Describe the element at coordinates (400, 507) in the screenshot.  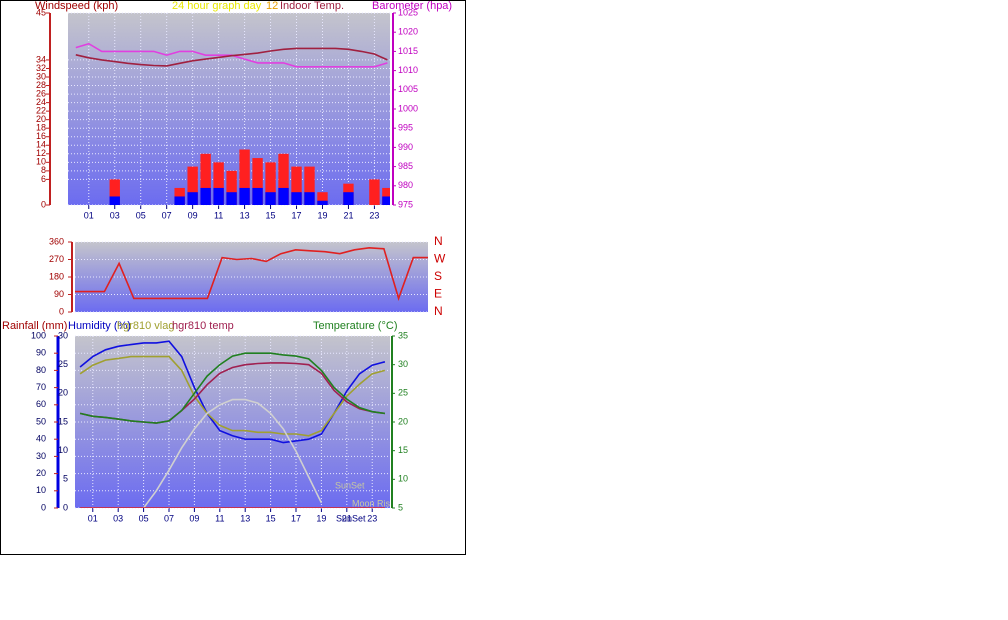
I see `y2-tick-label: 5` at that location.